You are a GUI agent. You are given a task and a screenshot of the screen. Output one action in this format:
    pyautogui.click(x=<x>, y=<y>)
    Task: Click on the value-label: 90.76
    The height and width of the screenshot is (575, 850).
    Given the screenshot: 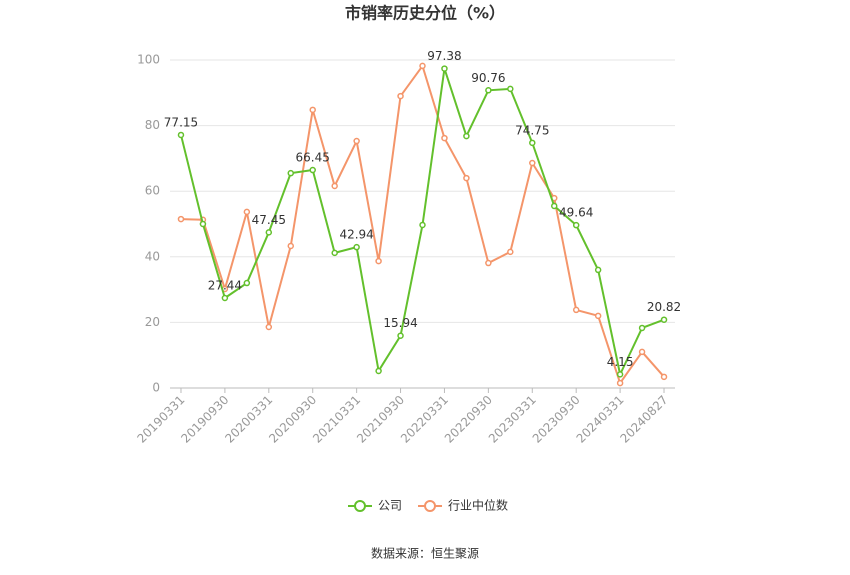 What is the action you would take?
    pyautogui.click(x=488, y=78)
    